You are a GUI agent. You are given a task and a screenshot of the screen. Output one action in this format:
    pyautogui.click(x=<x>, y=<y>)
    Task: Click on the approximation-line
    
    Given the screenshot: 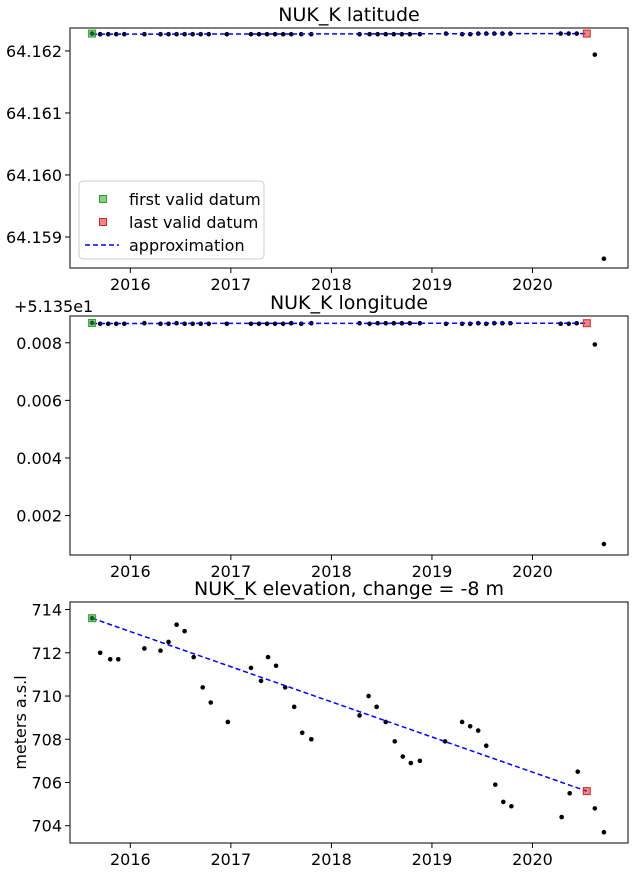 What is the action you would take?
    pyautogui.click(x=339, y=33)
    